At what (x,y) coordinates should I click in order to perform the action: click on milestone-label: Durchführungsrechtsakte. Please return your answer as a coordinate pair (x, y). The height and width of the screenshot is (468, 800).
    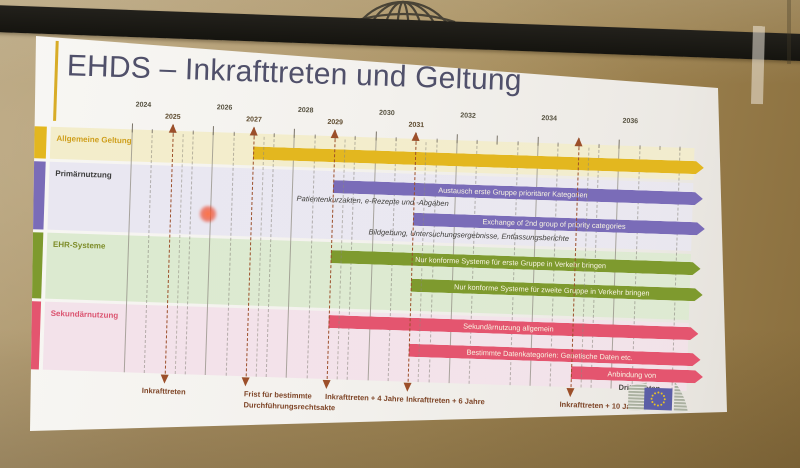
    Looking at the image, I should click on (289, 406).